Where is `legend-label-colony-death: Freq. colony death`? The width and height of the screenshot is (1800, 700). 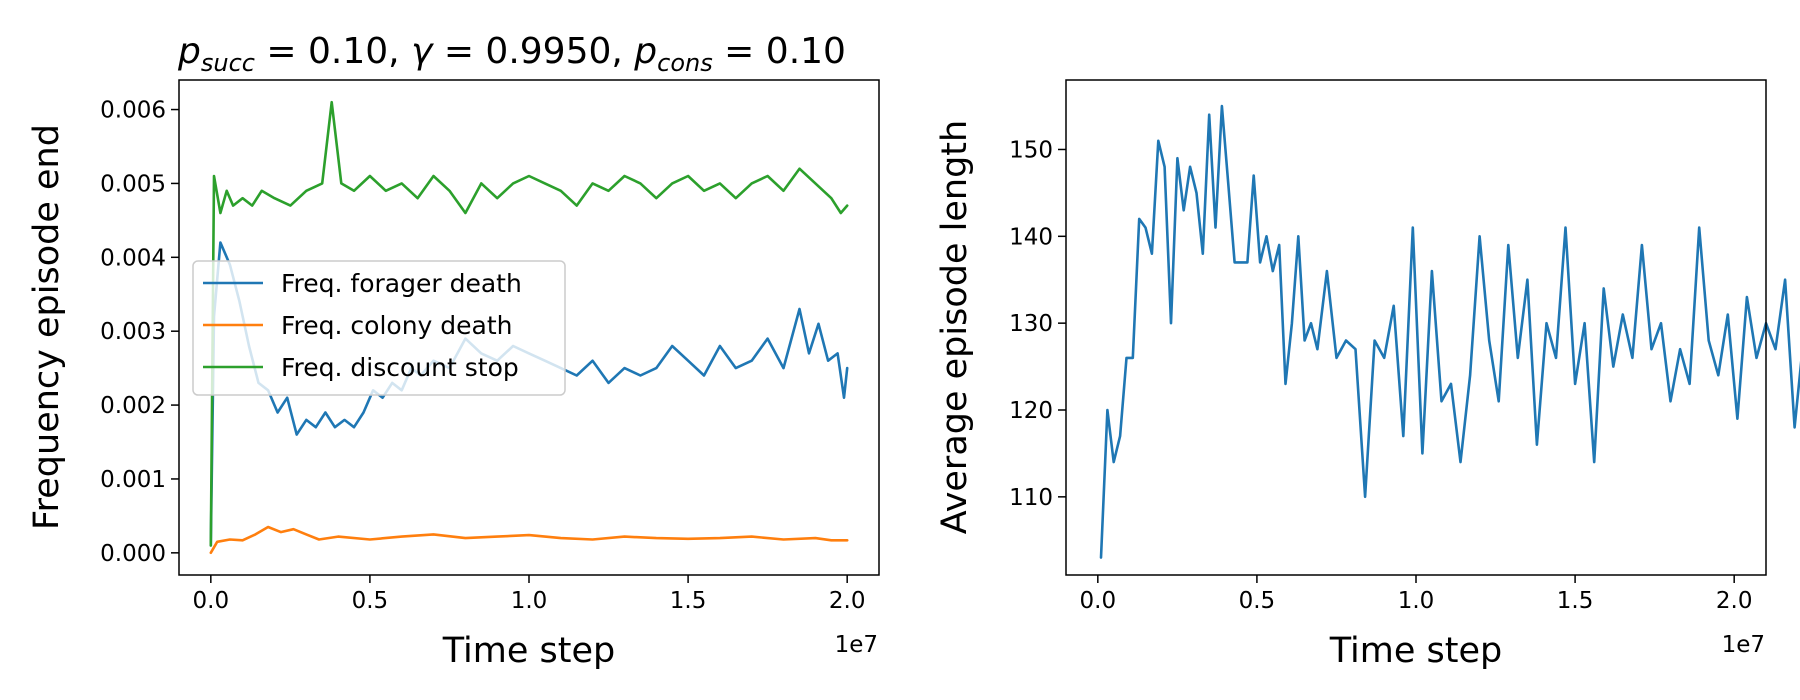 legend-label-colony-death: Freq. colony death is located at coordinates (397, 325).